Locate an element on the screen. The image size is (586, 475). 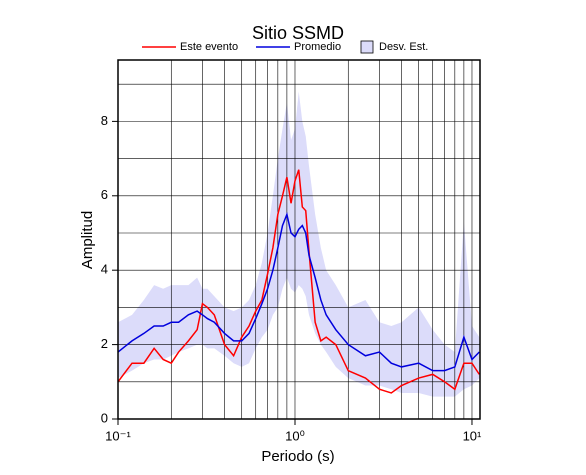
y-axis-label: Amplitud is located at coordinates (87, 240).